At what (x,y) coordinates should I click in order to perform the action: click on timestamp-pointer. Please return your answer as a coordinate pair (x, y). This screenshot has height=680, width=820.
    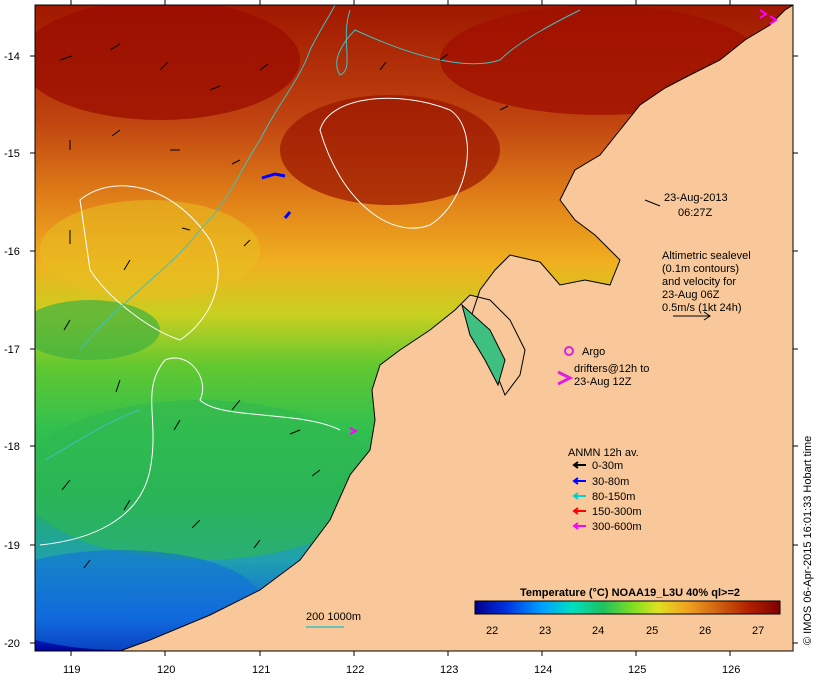
    Looking at the image, I should click on (652, 203).